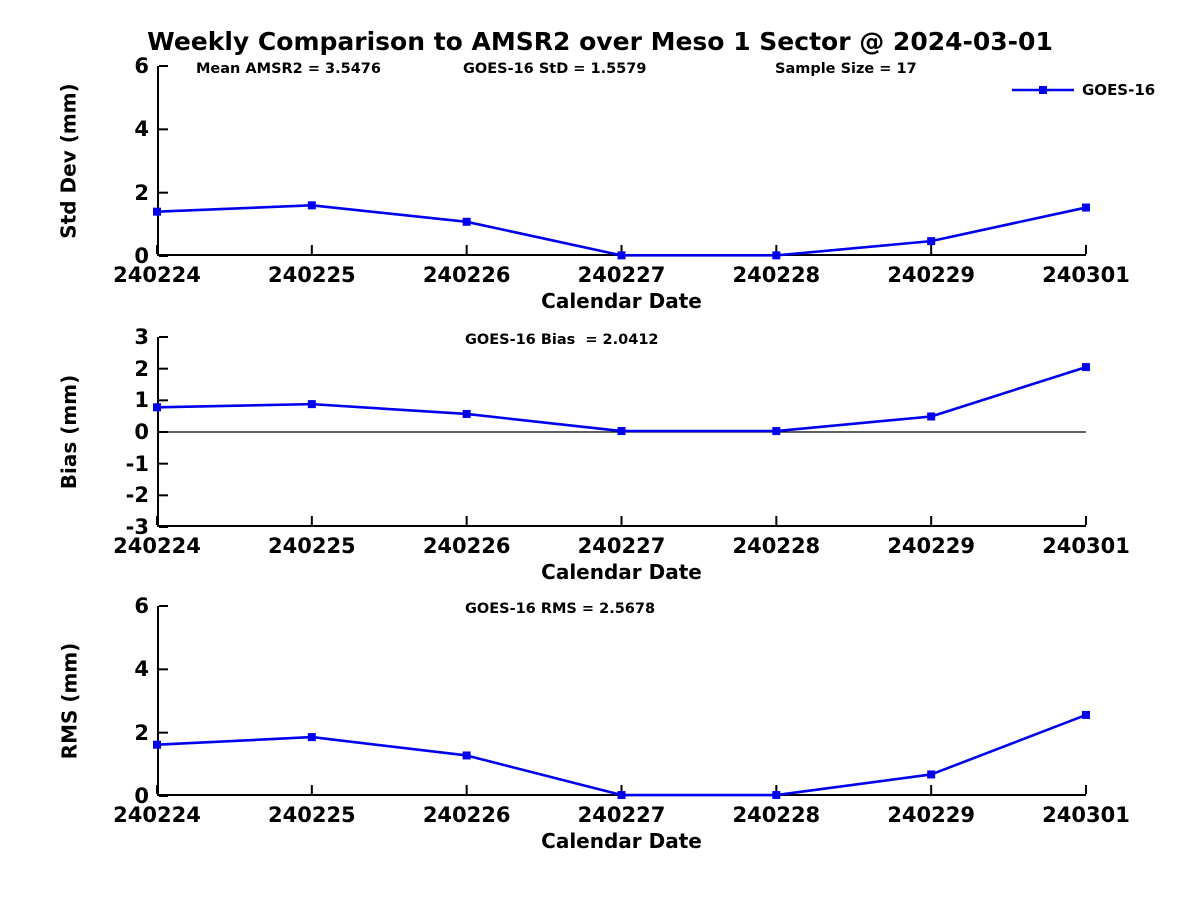 This screenshot has height=900, width=1200. I want to click on legend-label: GOES-16, so click(1119, 90).